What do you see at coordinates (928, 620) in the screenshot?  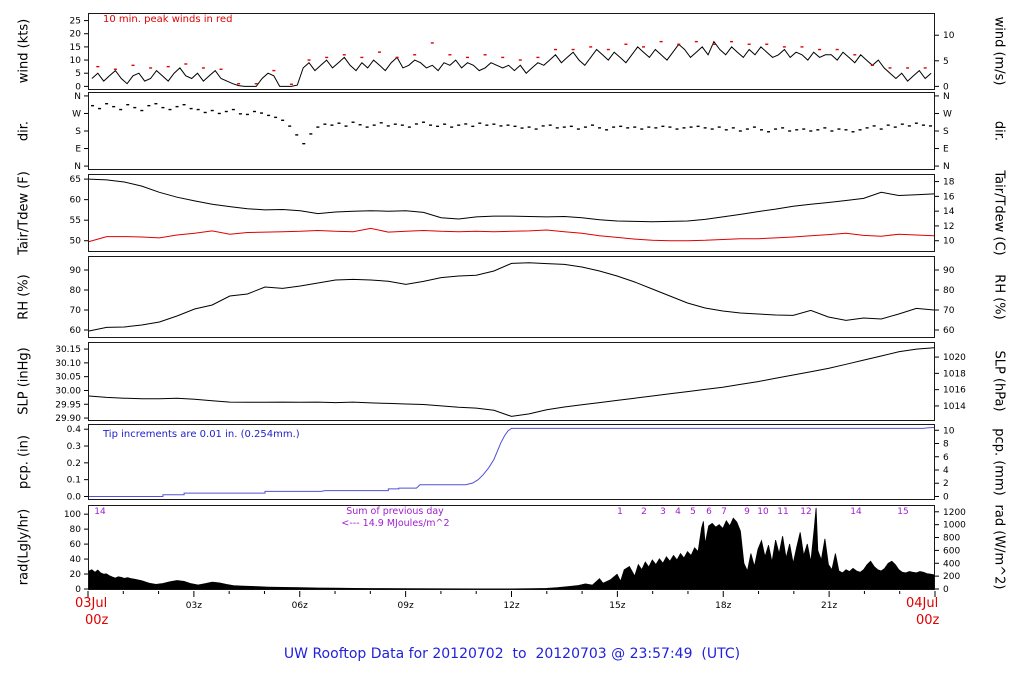 I see `end-time-label: 00z` at bounding box center [928, 620].